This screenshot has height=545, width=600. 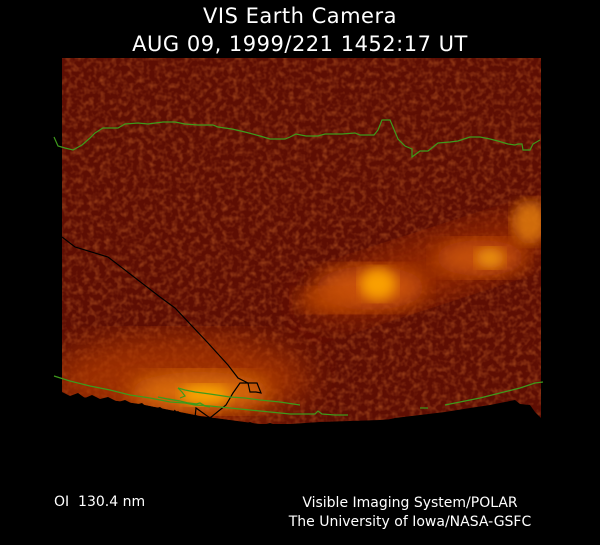 What do you see at coordinates (410, 503) in the screenshot?
I see `instrument-label: Visible Imaging System/POLAR` at bounding box center [410, 503].